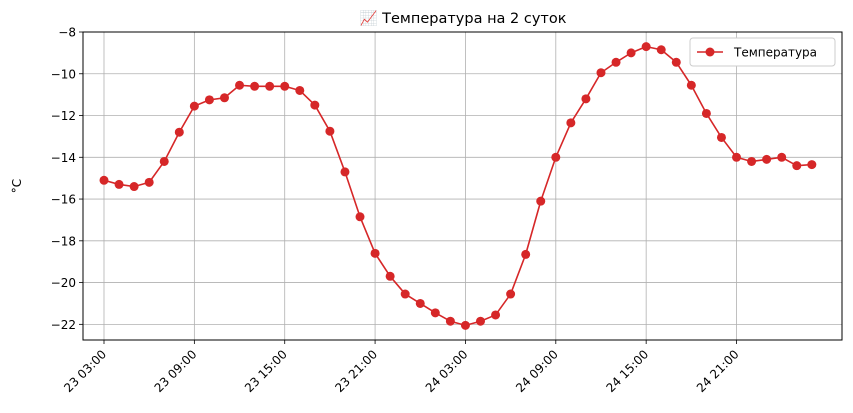 This screenshot has height=413, width=853. What do you see at coordinates (63, 74) in the screenshot?
I see `y-tick-label: −10` at bounding box center [63, 74].